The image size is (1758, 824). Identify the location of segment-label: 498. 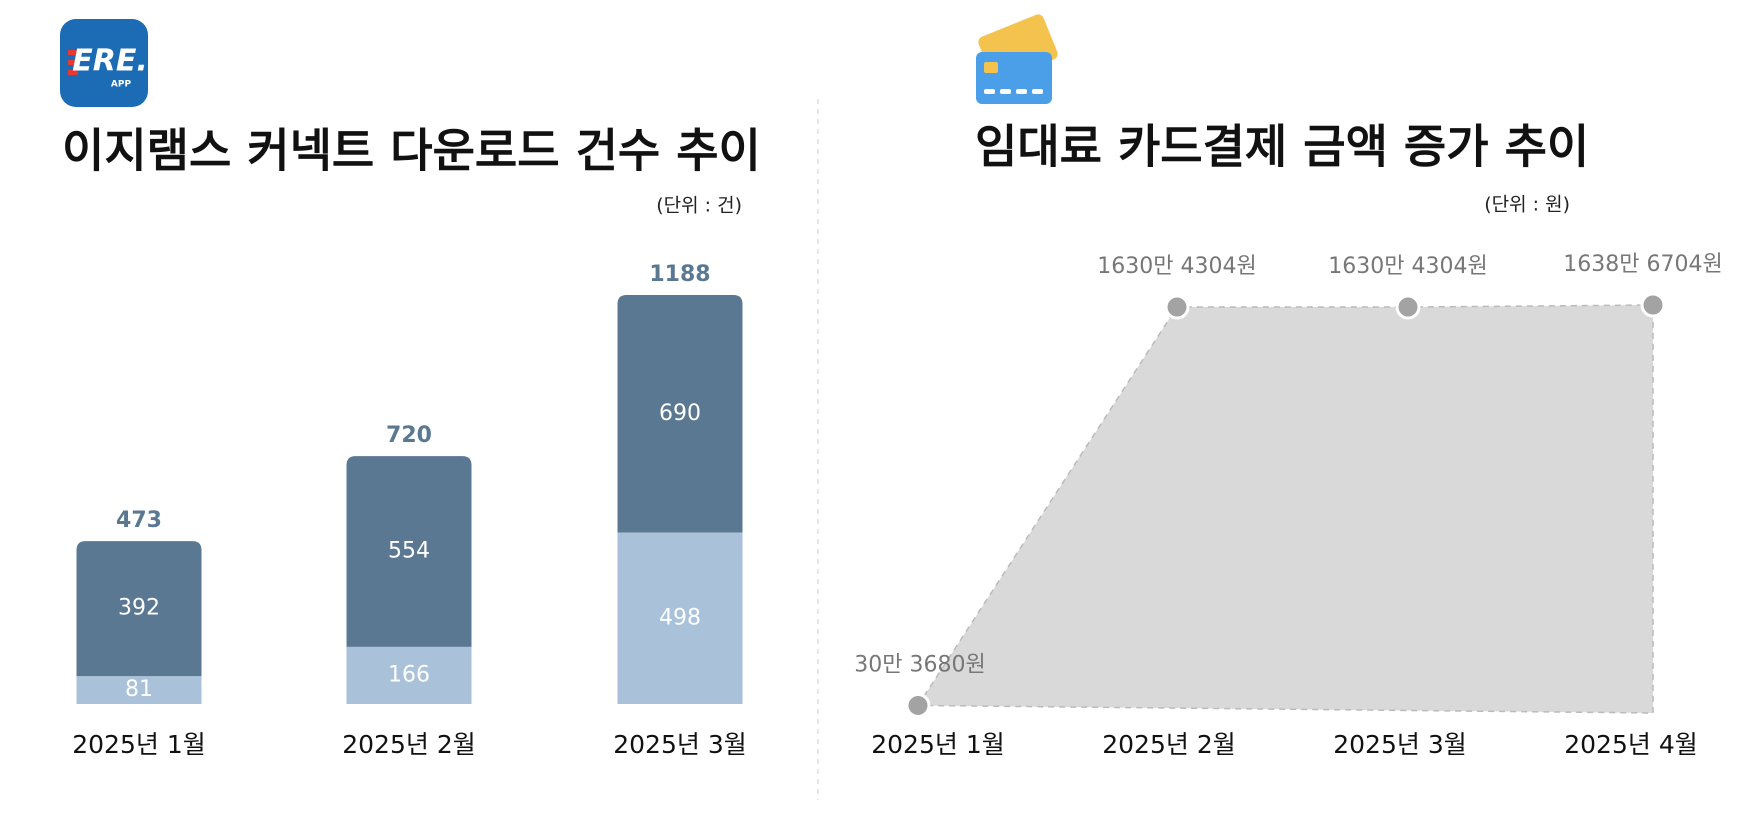
(680, 617).